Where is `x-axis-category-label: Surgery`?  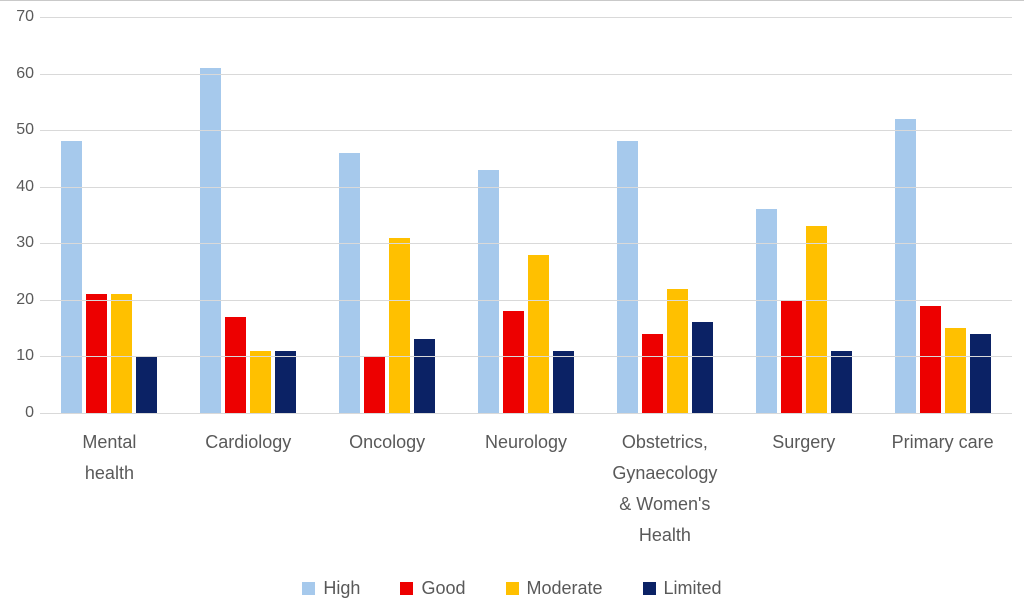
x-axis-category-label: Surgery is located at coordinates (804, 442).